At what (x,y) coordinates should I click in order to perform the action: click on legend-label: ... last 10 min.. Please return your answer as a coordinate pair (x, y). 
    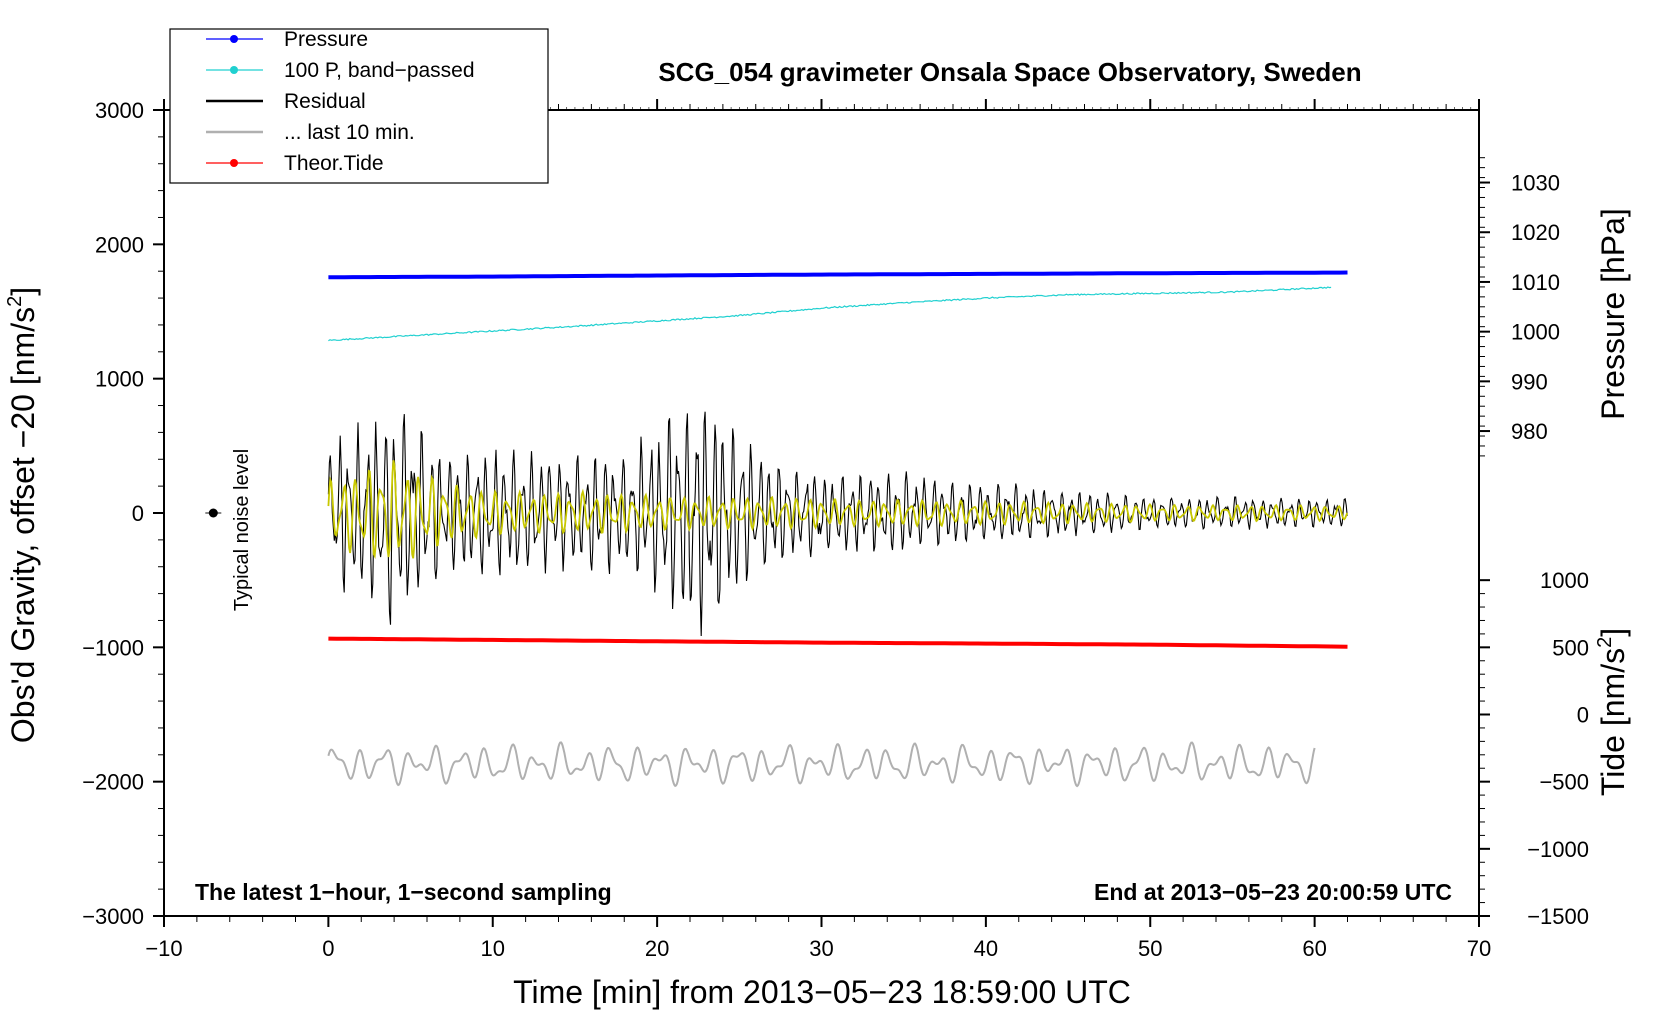
    Looking at the image, I should click on (349, 132).